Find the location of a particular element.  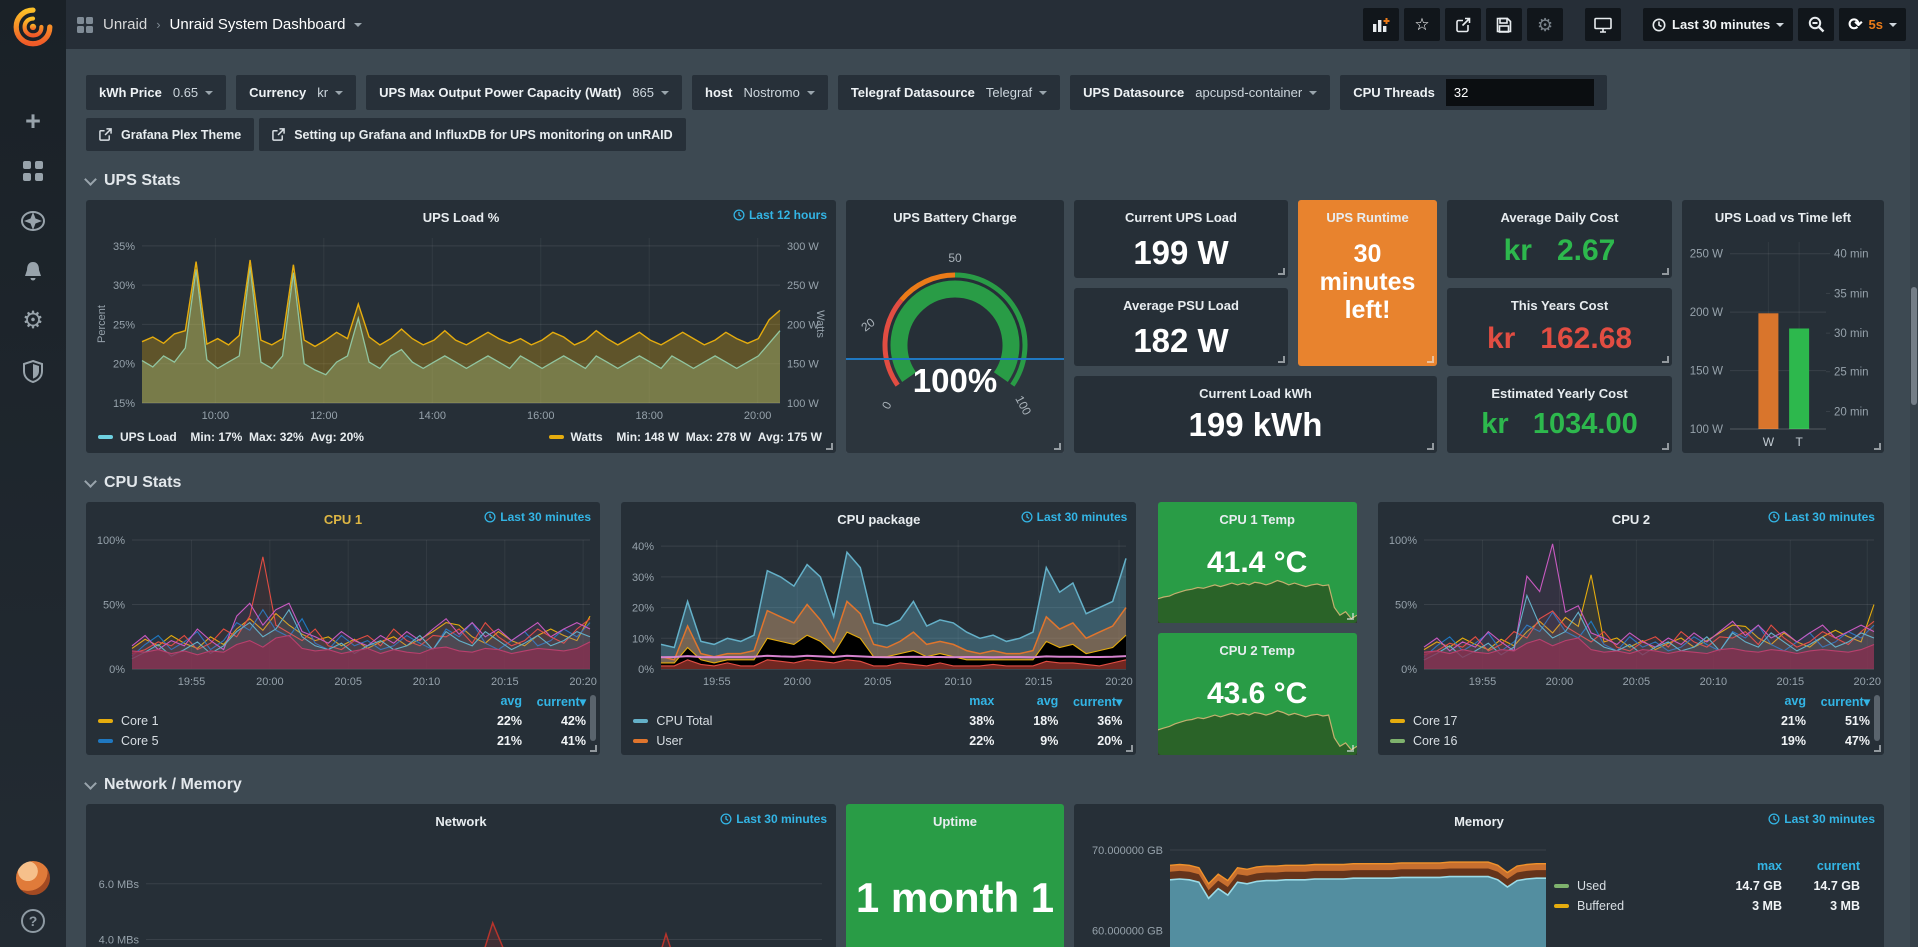

series-name: Core 5 is located at coordinates (140, 741).